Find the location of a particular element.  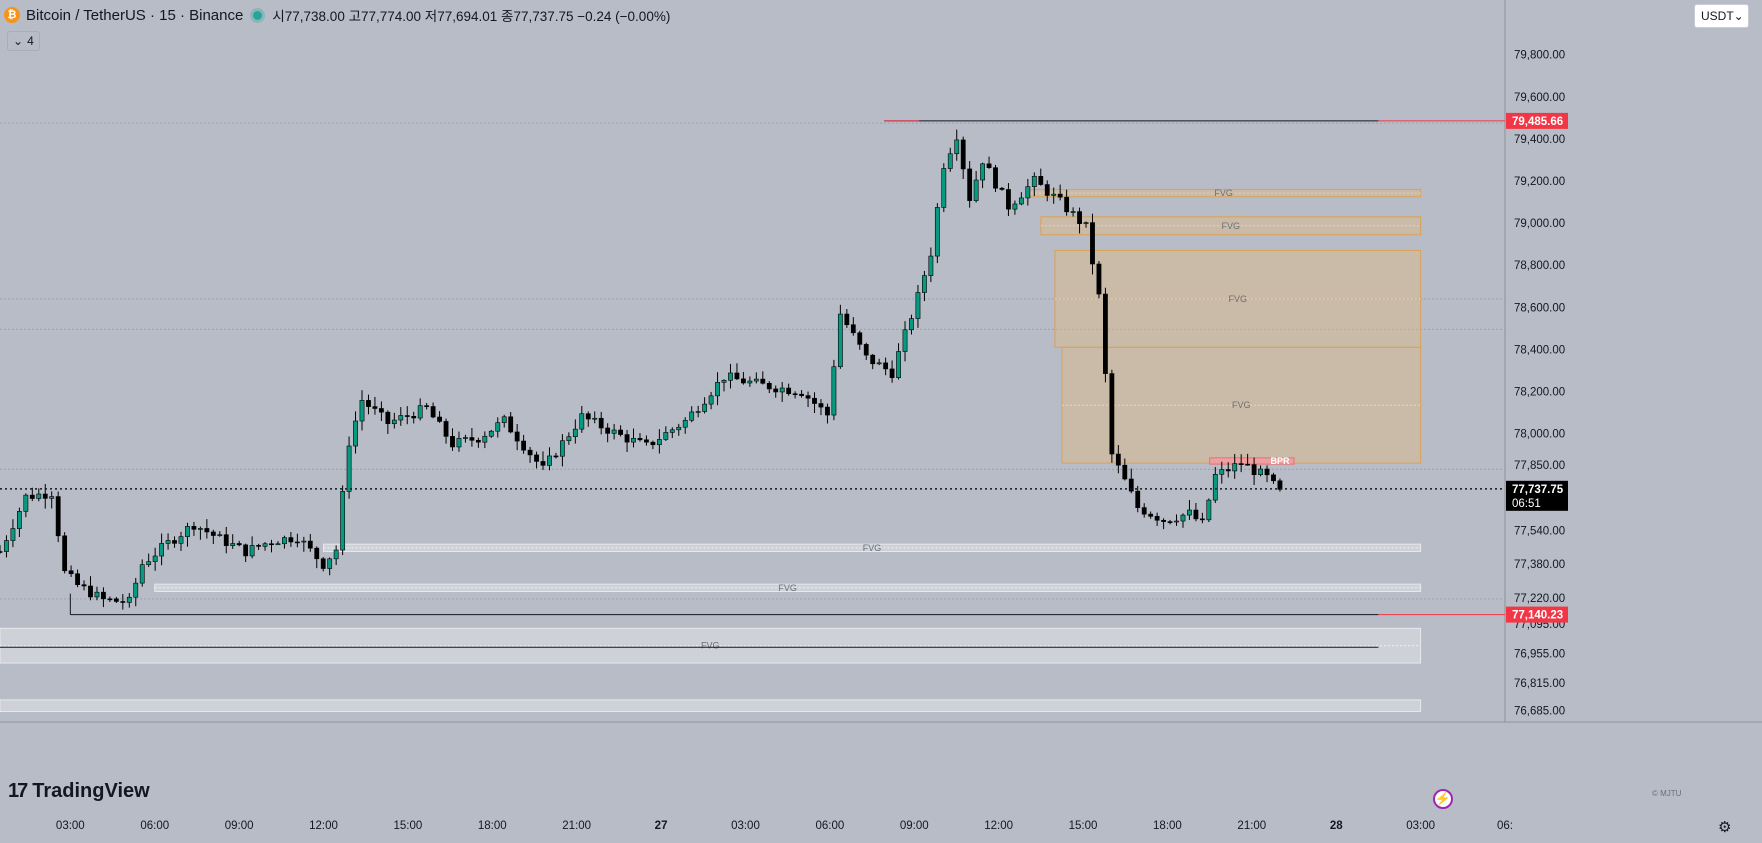

y-tick-label: 76,815.00 is located at coordinates (1539, 684).